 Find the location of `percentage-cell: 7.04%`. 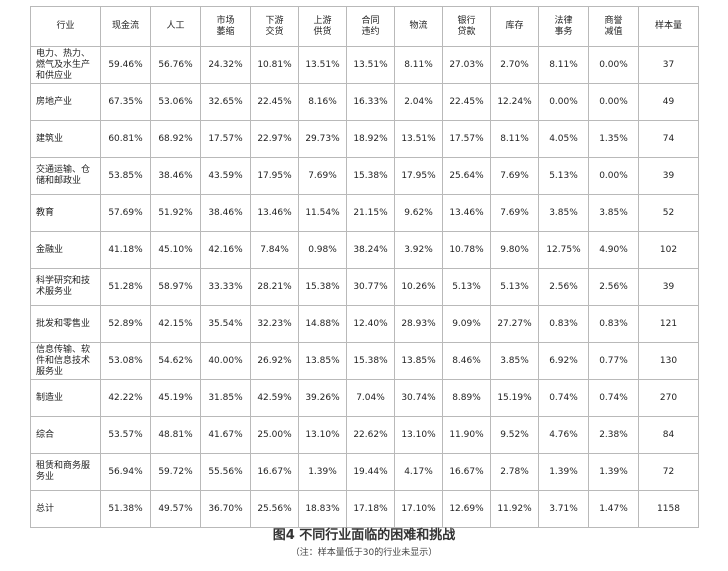

percentage-cell: 7.04% is located at coordinates (370, 398).